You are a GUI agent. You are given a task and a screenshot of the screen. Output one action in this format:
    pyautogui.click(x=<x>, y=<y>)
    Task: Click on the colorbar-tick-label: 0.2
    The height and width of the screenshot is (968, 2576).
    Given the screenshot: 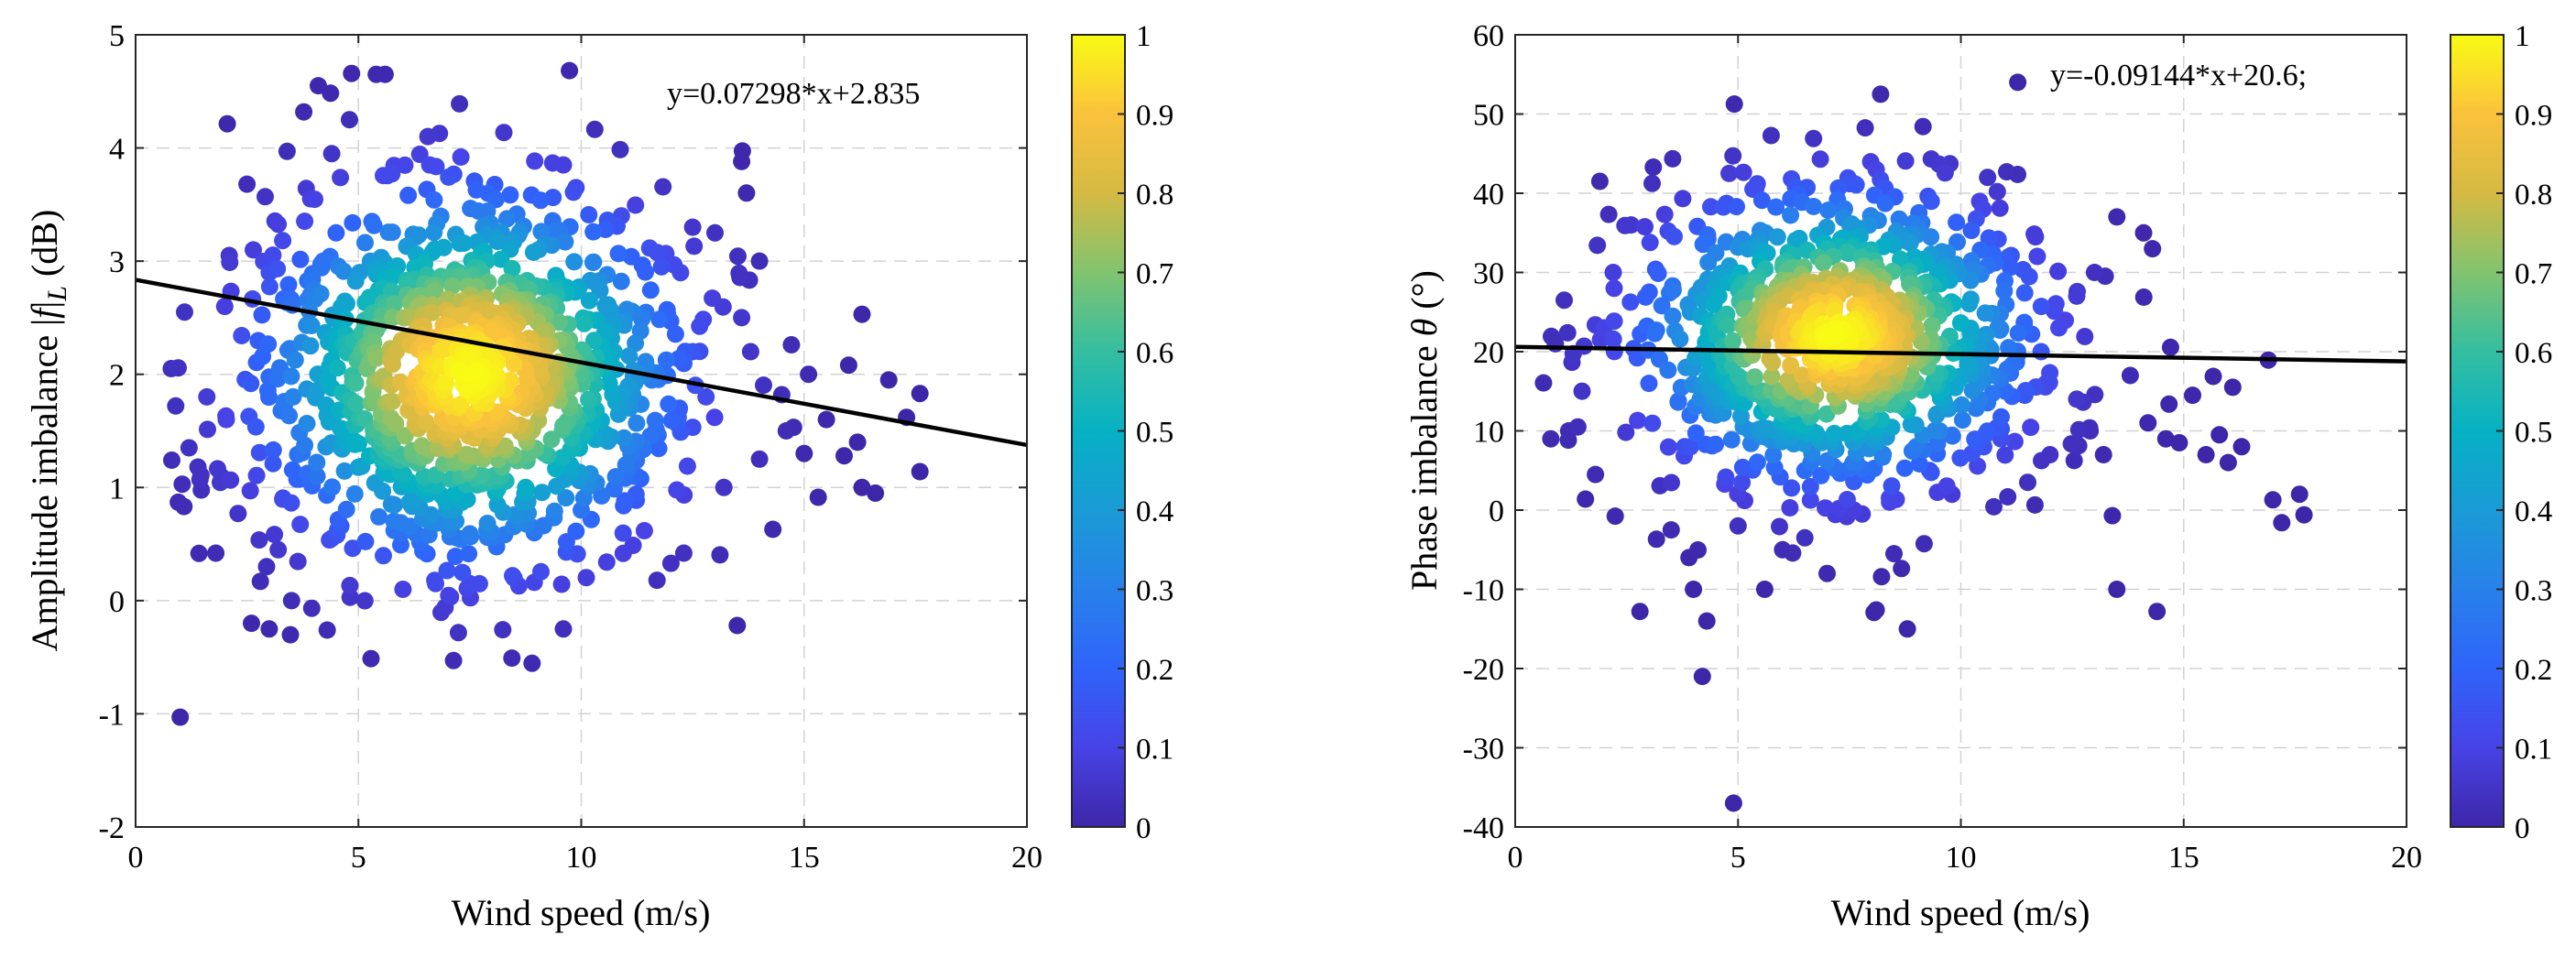 What is the action you would take?
    pyautogui.click(x=2534, y=670)
    